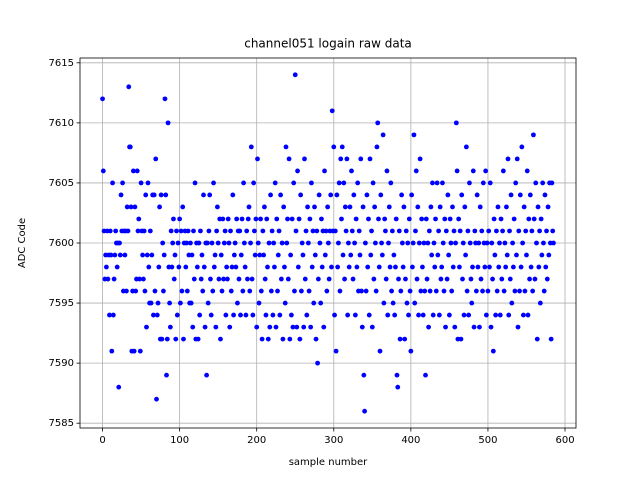 The image size is (640, 480). What do you see at coordinates (179, 440) in the screenshot?
I see `x-tick-label: 100` at bounding box center [179, 440].